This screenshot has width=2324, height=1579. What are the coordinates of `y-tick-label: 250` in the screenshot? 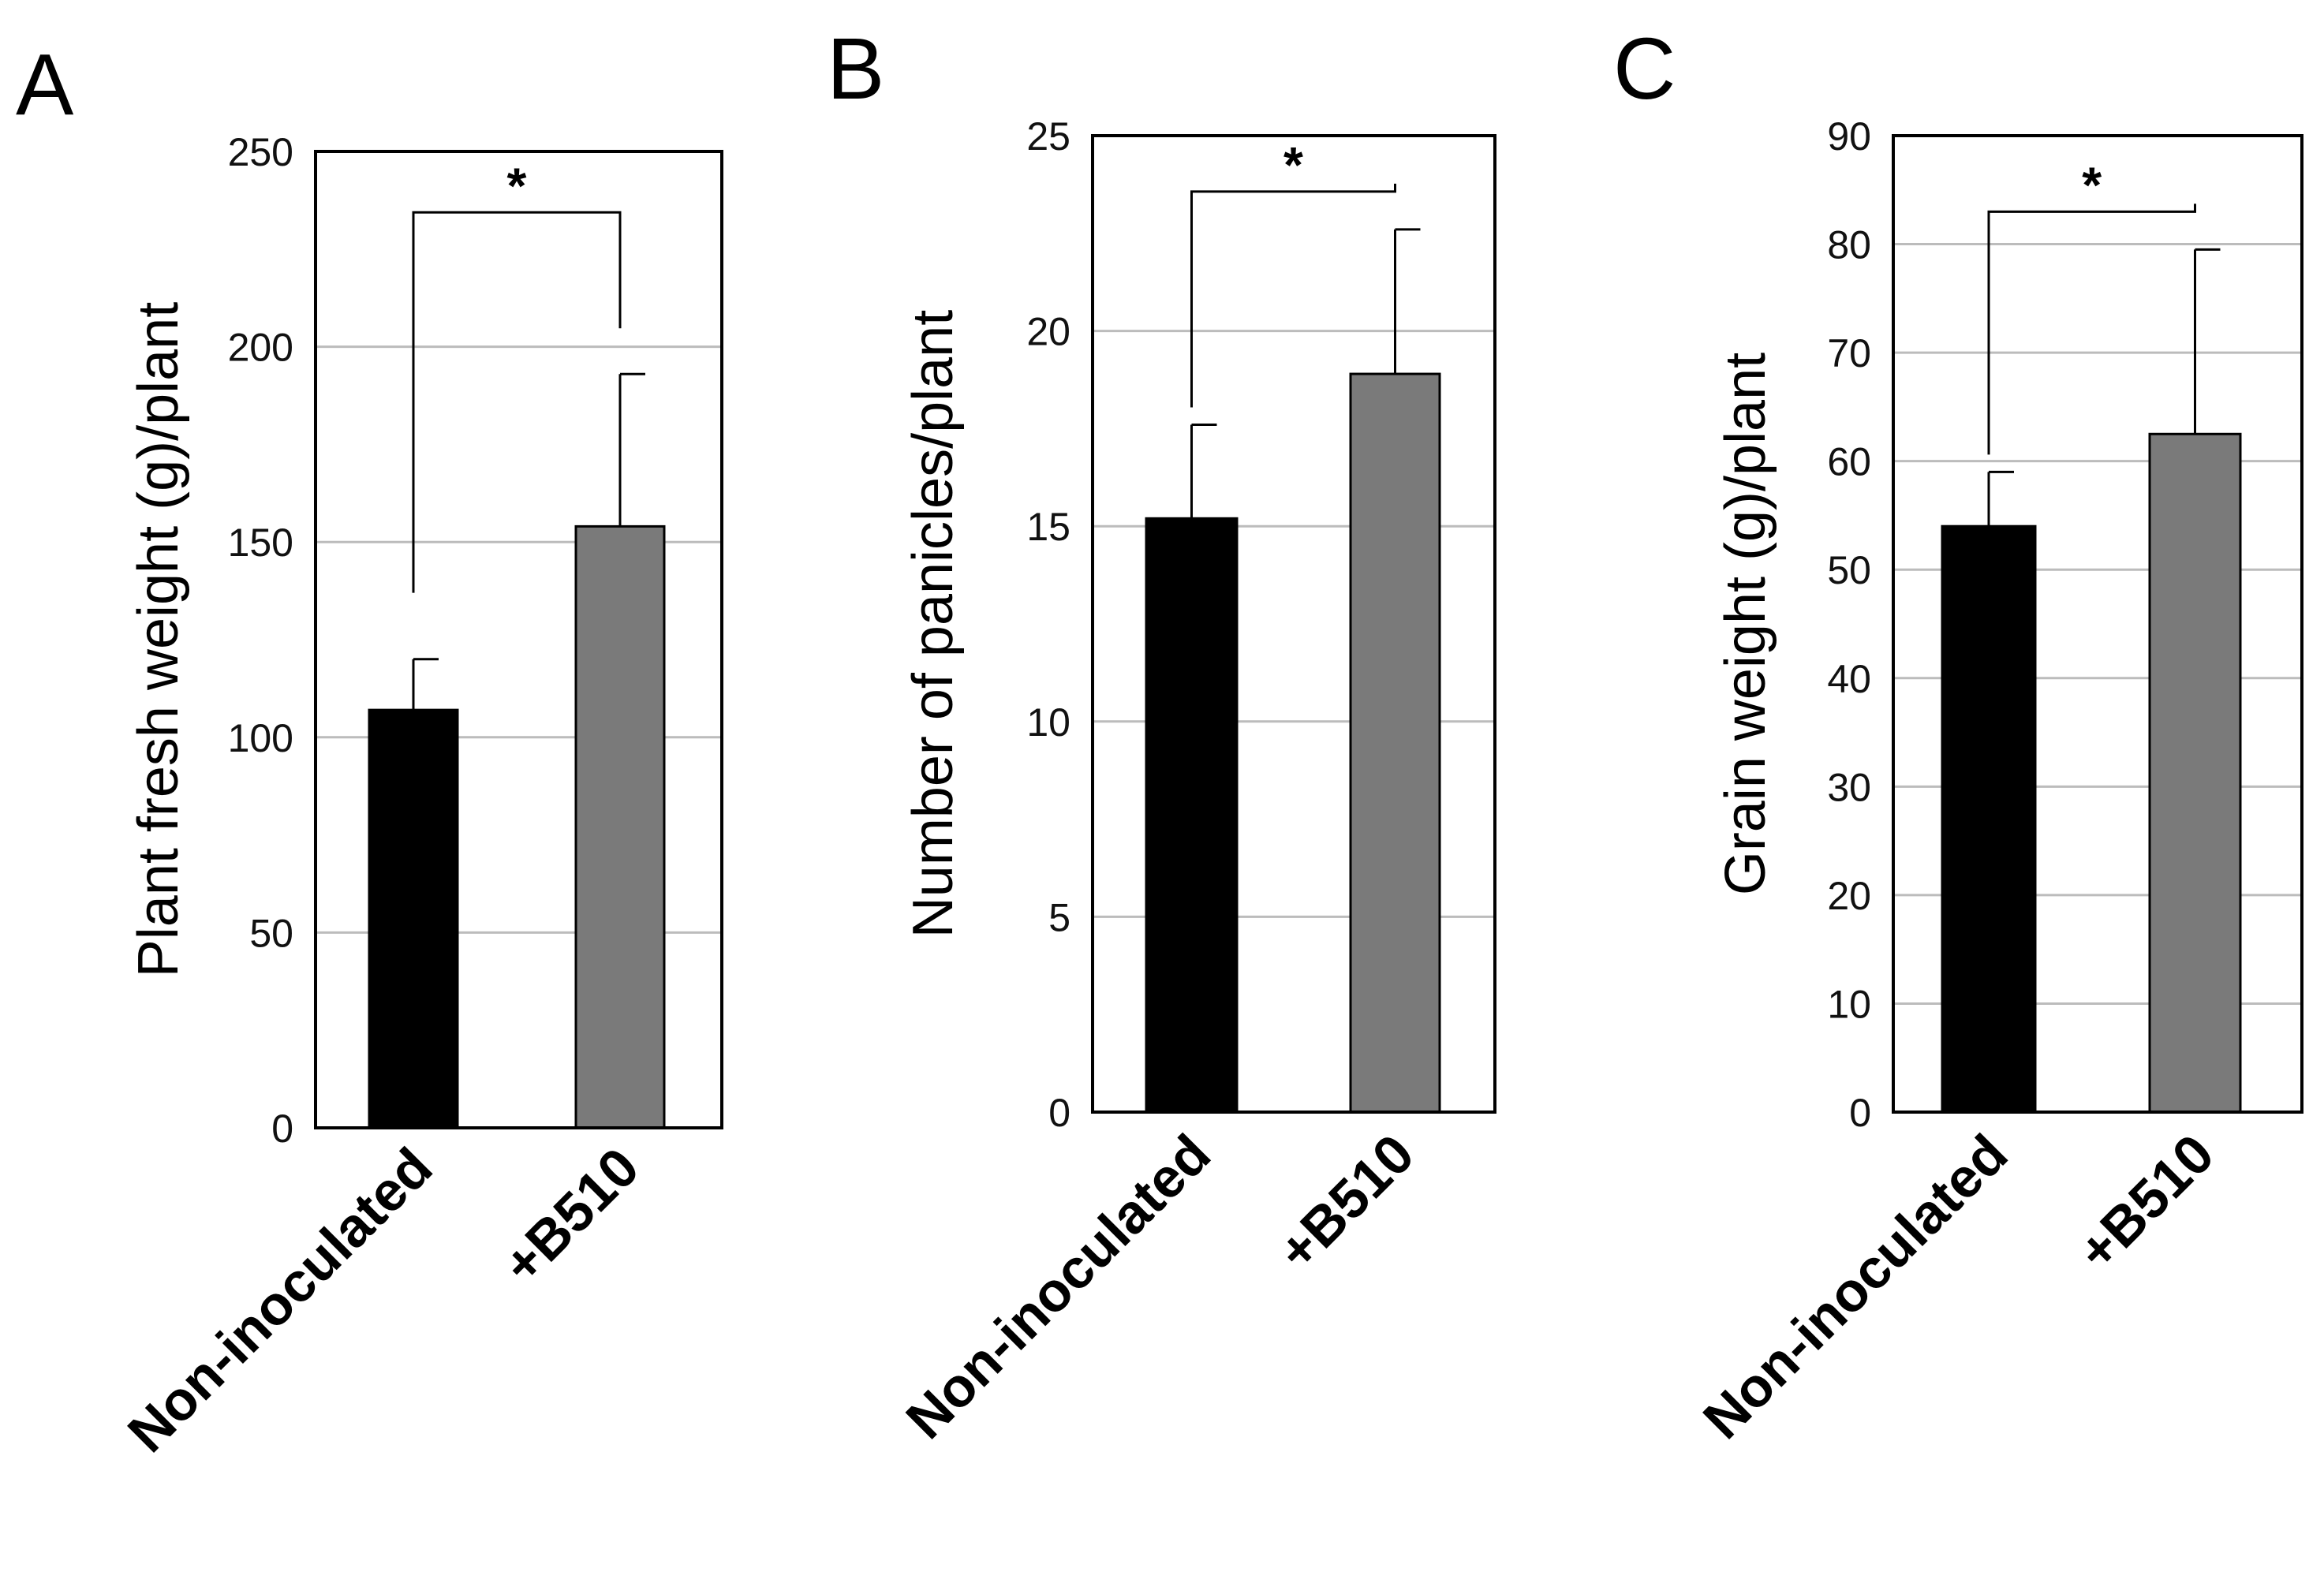 It's located at (261, 152).